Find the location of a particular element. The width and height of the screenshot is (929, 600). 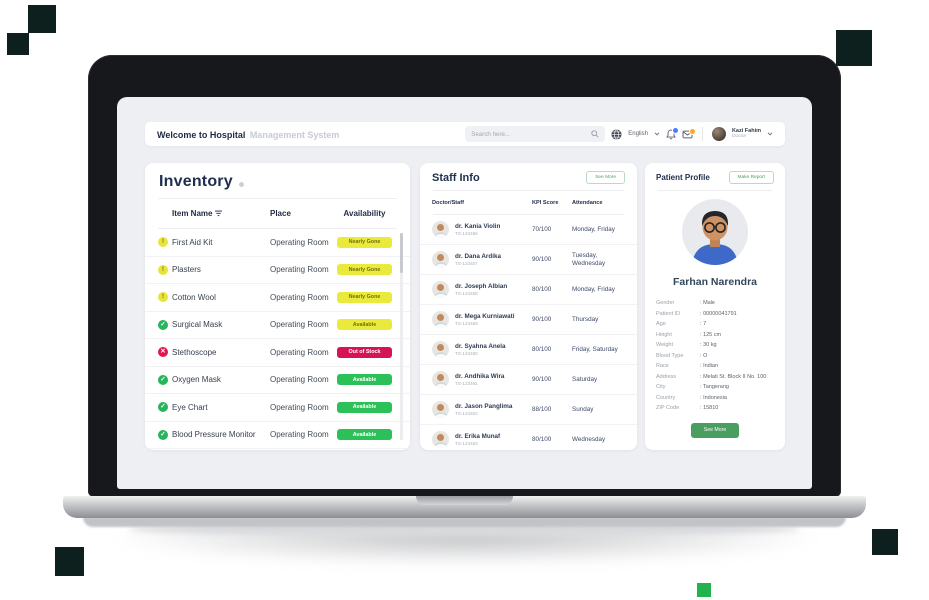

item-name: Surgical Mask is located at coordinates (197, 325).